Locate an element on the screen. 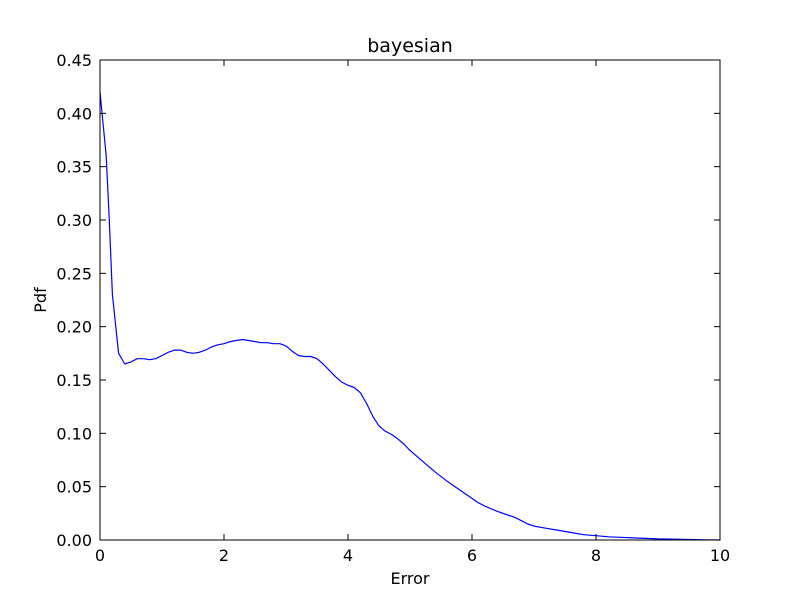 This screenshot has height=600, width=800. chart-title: bayesian is located at coordinates (410, 46).